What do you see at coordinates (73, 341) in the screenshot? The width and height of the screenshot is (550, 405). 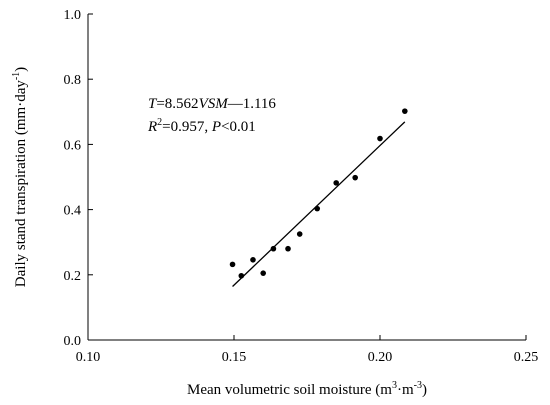 I see `y-tick-label: 0.0` at bounding box center [73, 341].